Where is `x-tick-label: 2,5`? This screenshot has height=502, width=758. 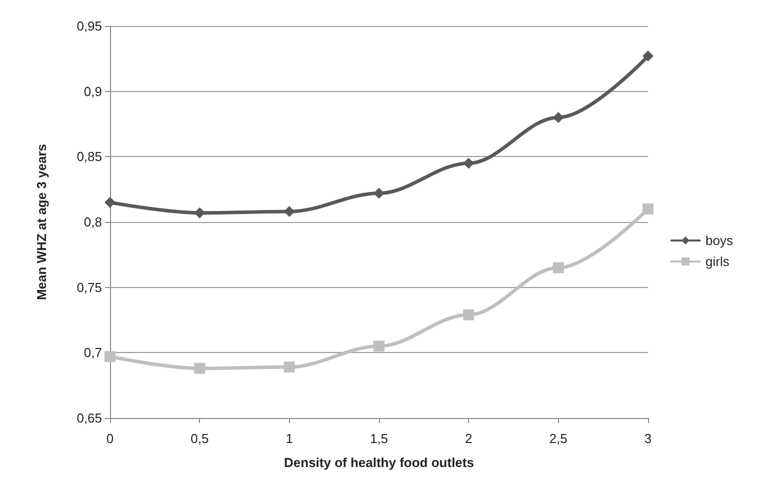
x-tick-label: 2,5 is located at coordinates (558, 438).